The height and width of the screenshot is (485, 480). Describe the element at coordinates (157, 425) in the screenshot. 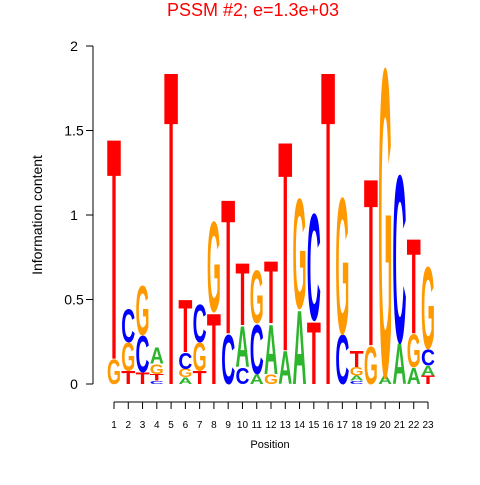

I see `x-tick-label: 4` at that location.